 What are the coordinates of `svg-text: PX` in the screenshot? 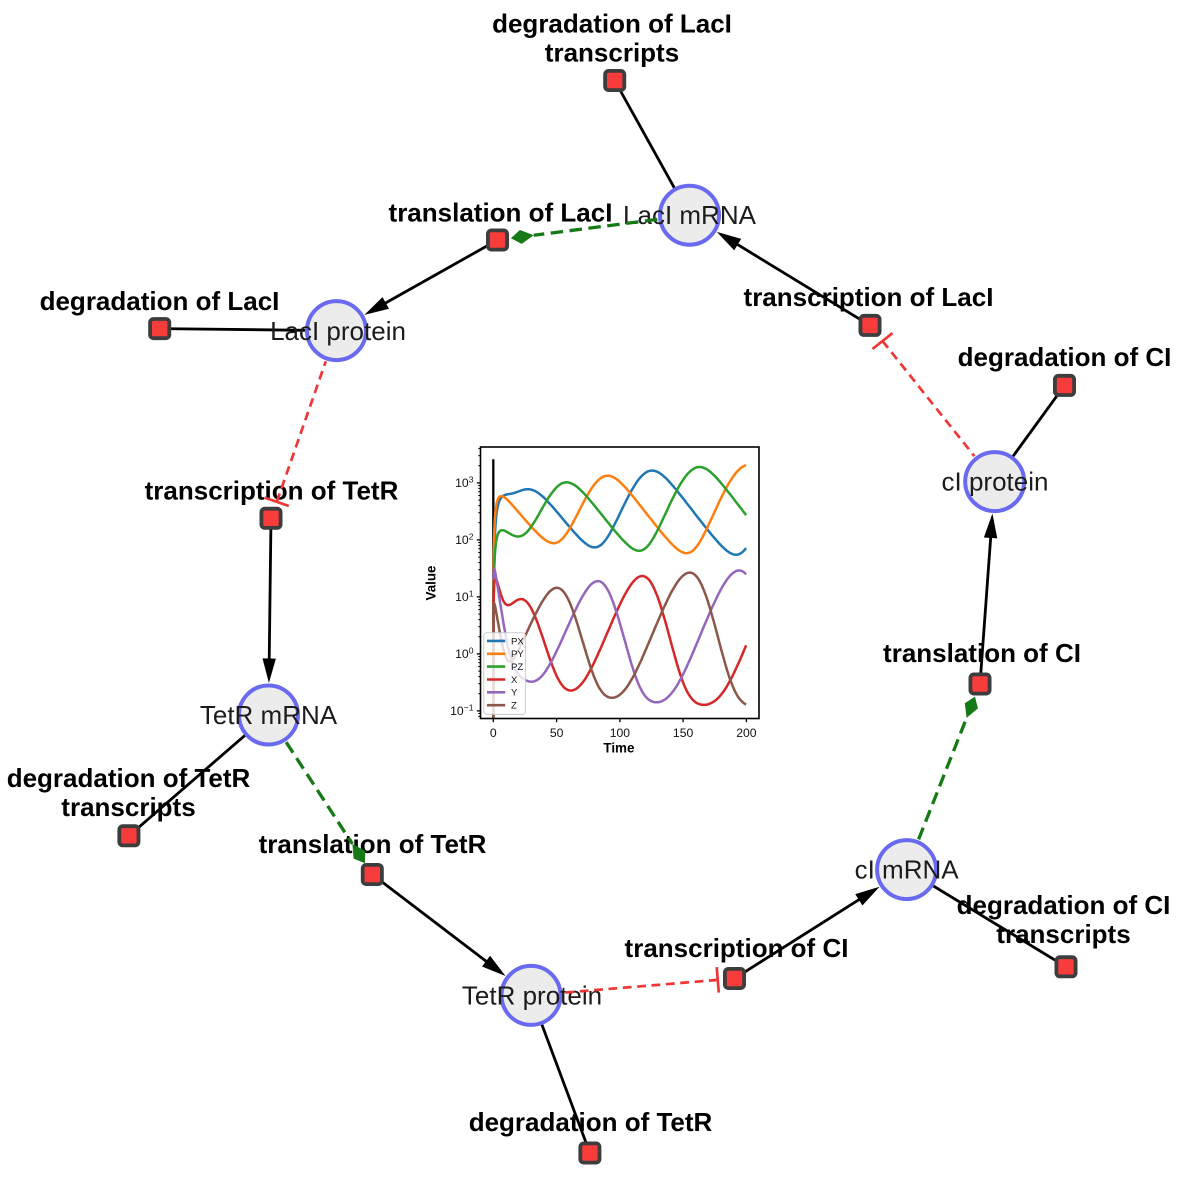 It's located at (517, 641).